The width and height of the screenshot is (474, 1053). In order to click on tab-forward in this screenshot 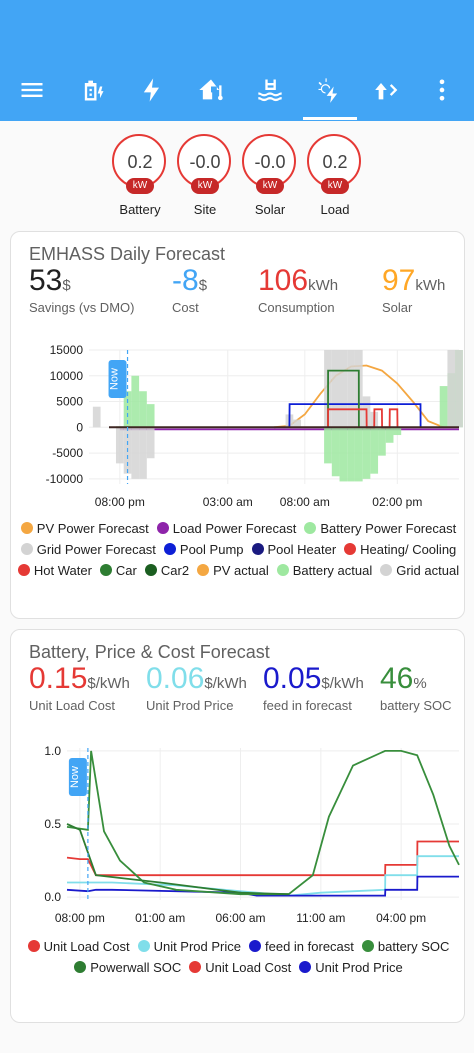, I will do `click(388, 90)`.